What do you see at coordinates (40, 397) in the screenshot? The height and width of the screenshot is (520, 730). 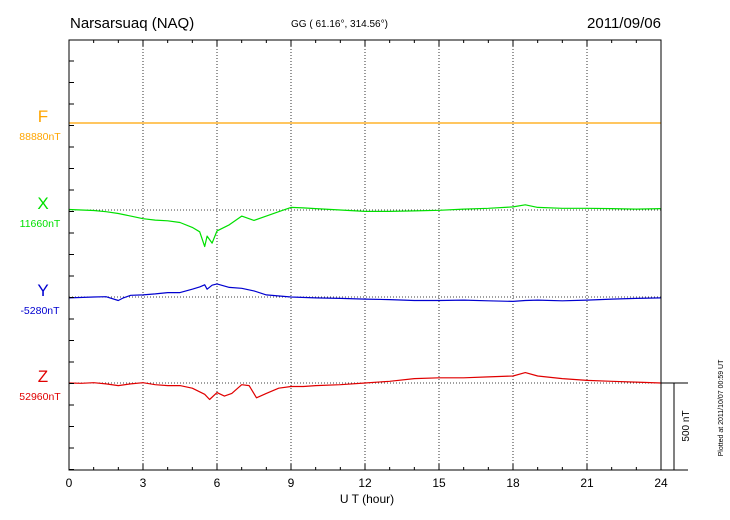 I see `series-z-baseline-label: 52960nT` at bounding box center [40, 397].